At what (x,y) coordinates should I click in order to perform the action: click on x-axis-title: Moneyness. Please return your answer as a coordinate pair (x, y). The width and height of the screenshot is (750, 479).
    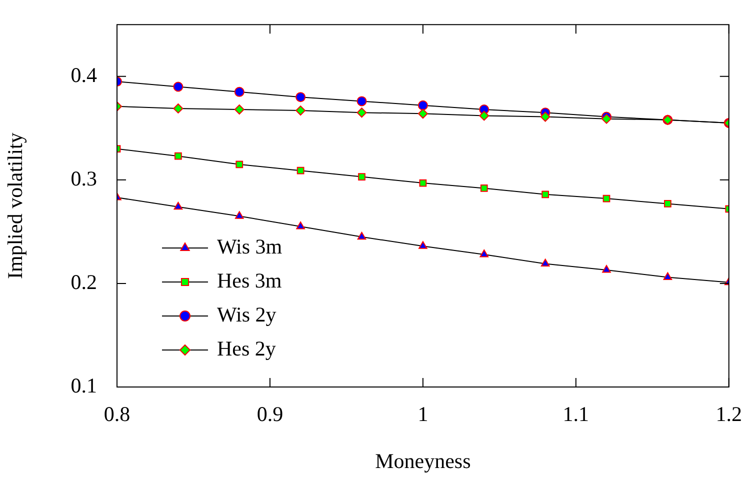
    Looking at the image, I should click on (423, 460).